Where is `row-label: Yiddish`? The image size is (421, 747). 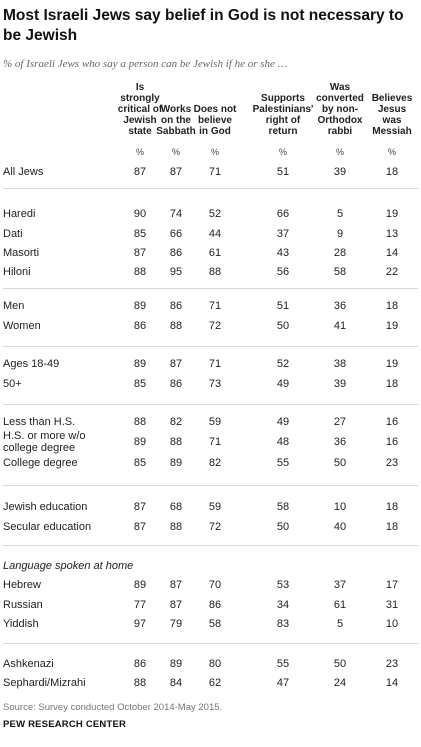 row-label: Yiddish is located at coordinates (21, 624).